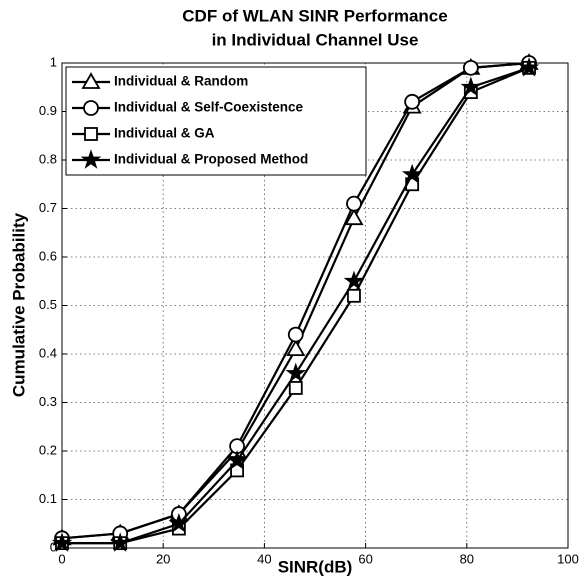 This screenshot has height=581, width=579. Describe the element at coordinates (48, 110) in the screenshot. I see `y-tick-label: 0.9` at that location.